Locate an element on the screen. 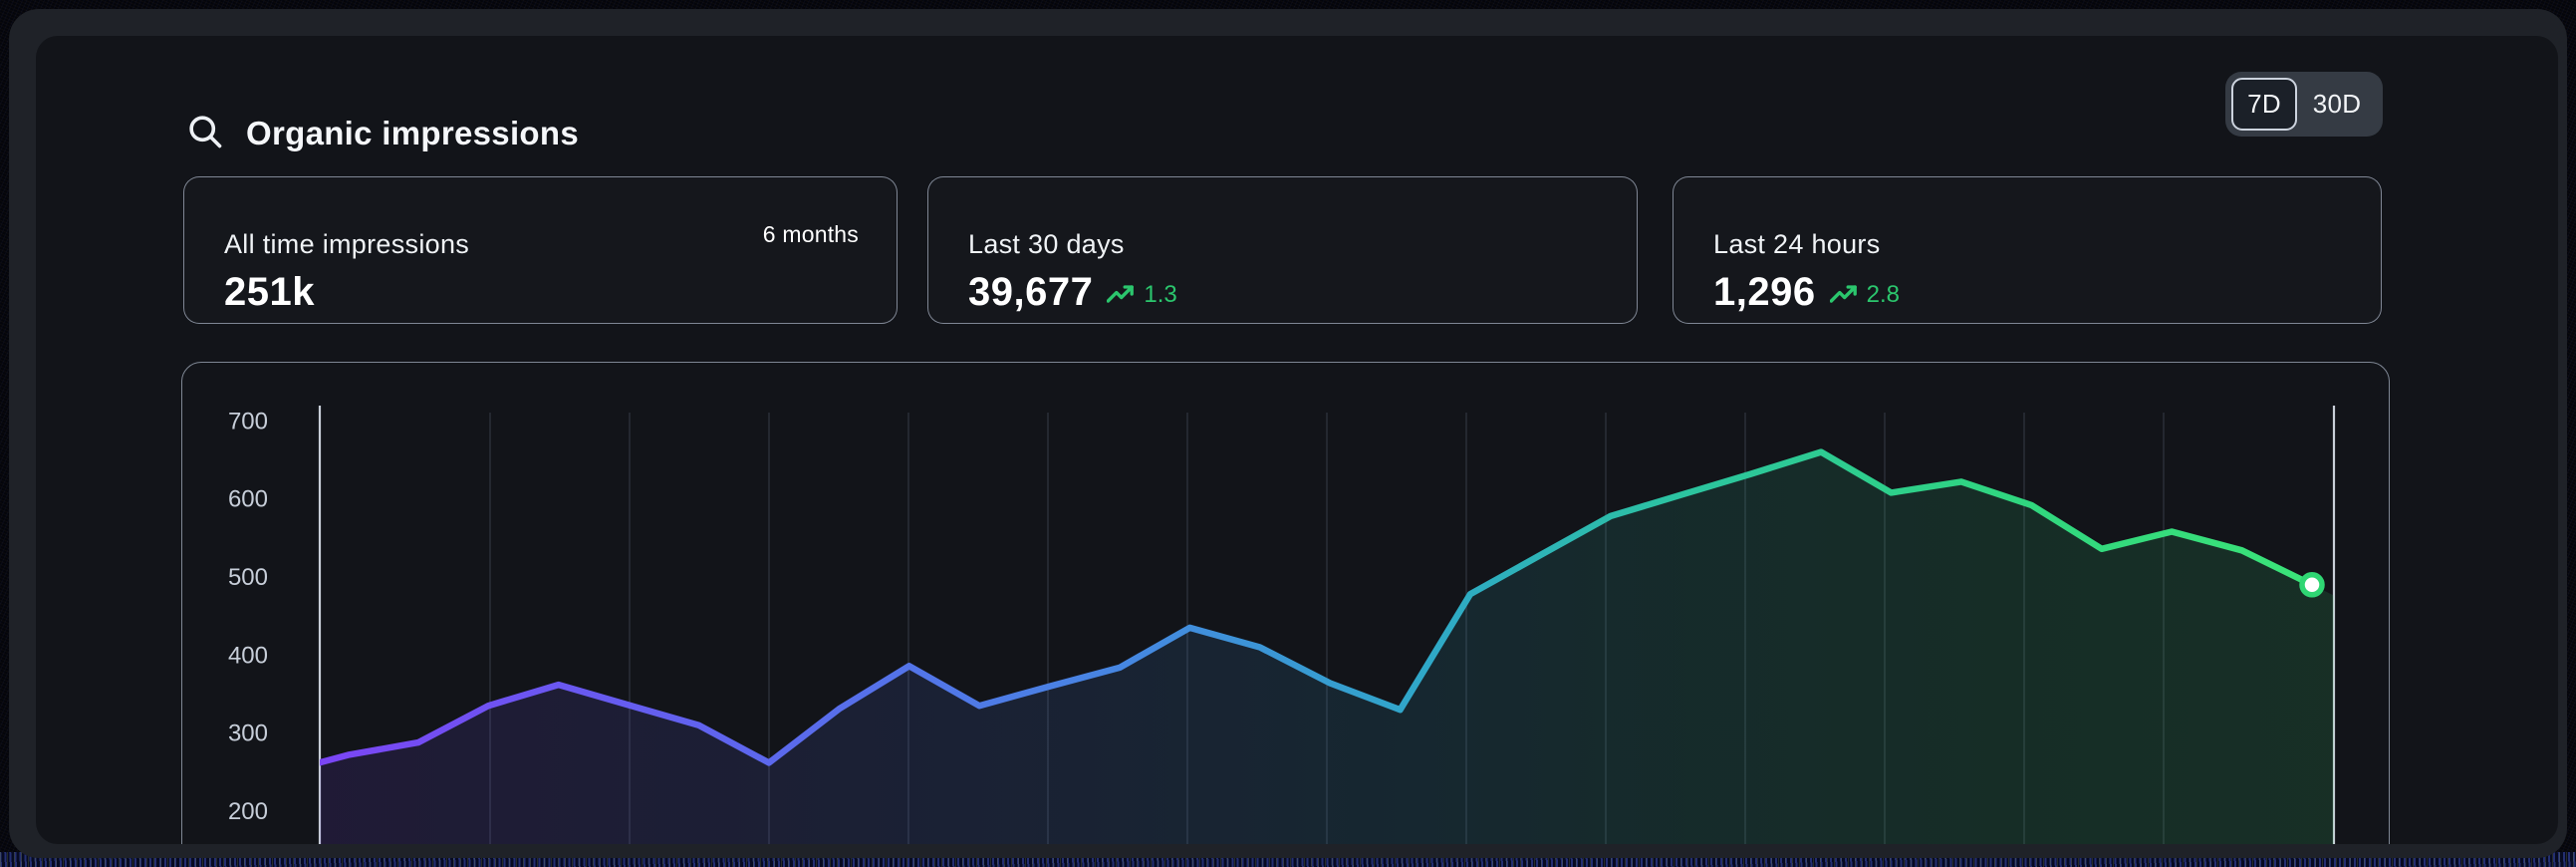  stat-card-label: All time impressions is located at coordinates (347, 244).